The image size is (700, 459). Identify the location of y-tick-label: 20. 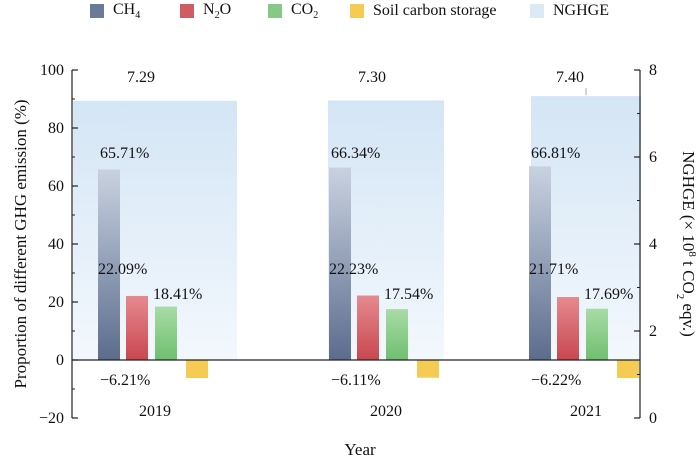
(56, 302).